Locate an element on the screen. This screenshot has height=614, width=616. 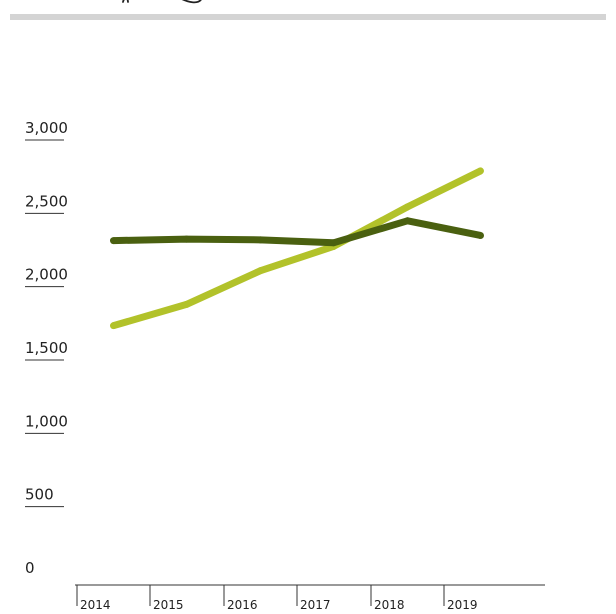
x-tick-label: 2017 is located at coordinates (315, 604).